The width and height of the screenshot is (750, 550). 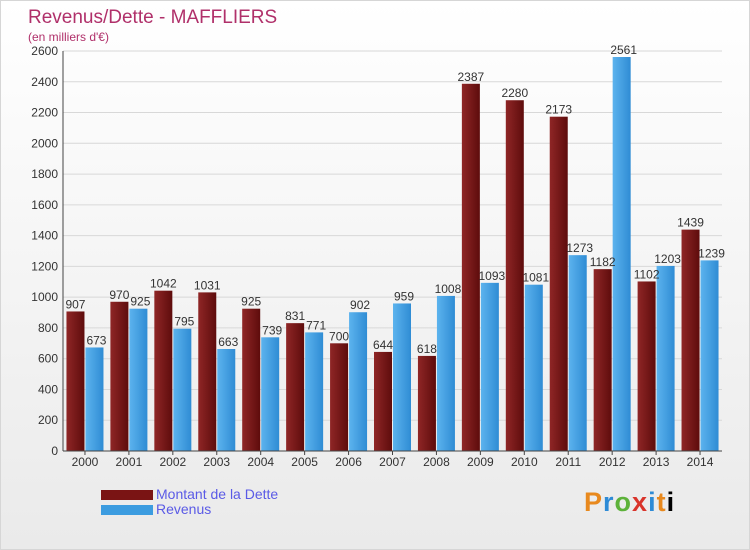 I want to click on data-label-revenus: 1081, so click(x=535, y=278).